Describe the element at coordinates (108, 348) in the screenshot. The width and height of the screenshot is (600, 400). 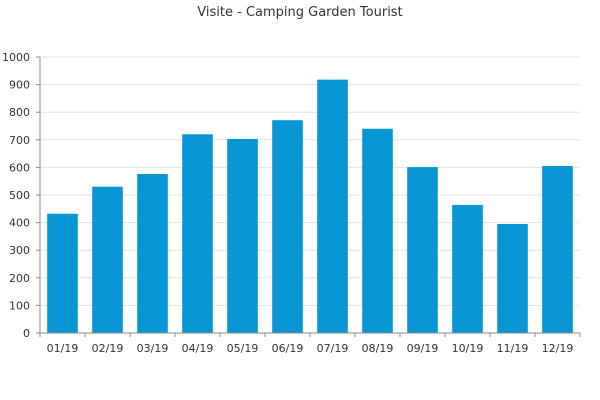
I see `x-tick-label: 02/19` at that location.